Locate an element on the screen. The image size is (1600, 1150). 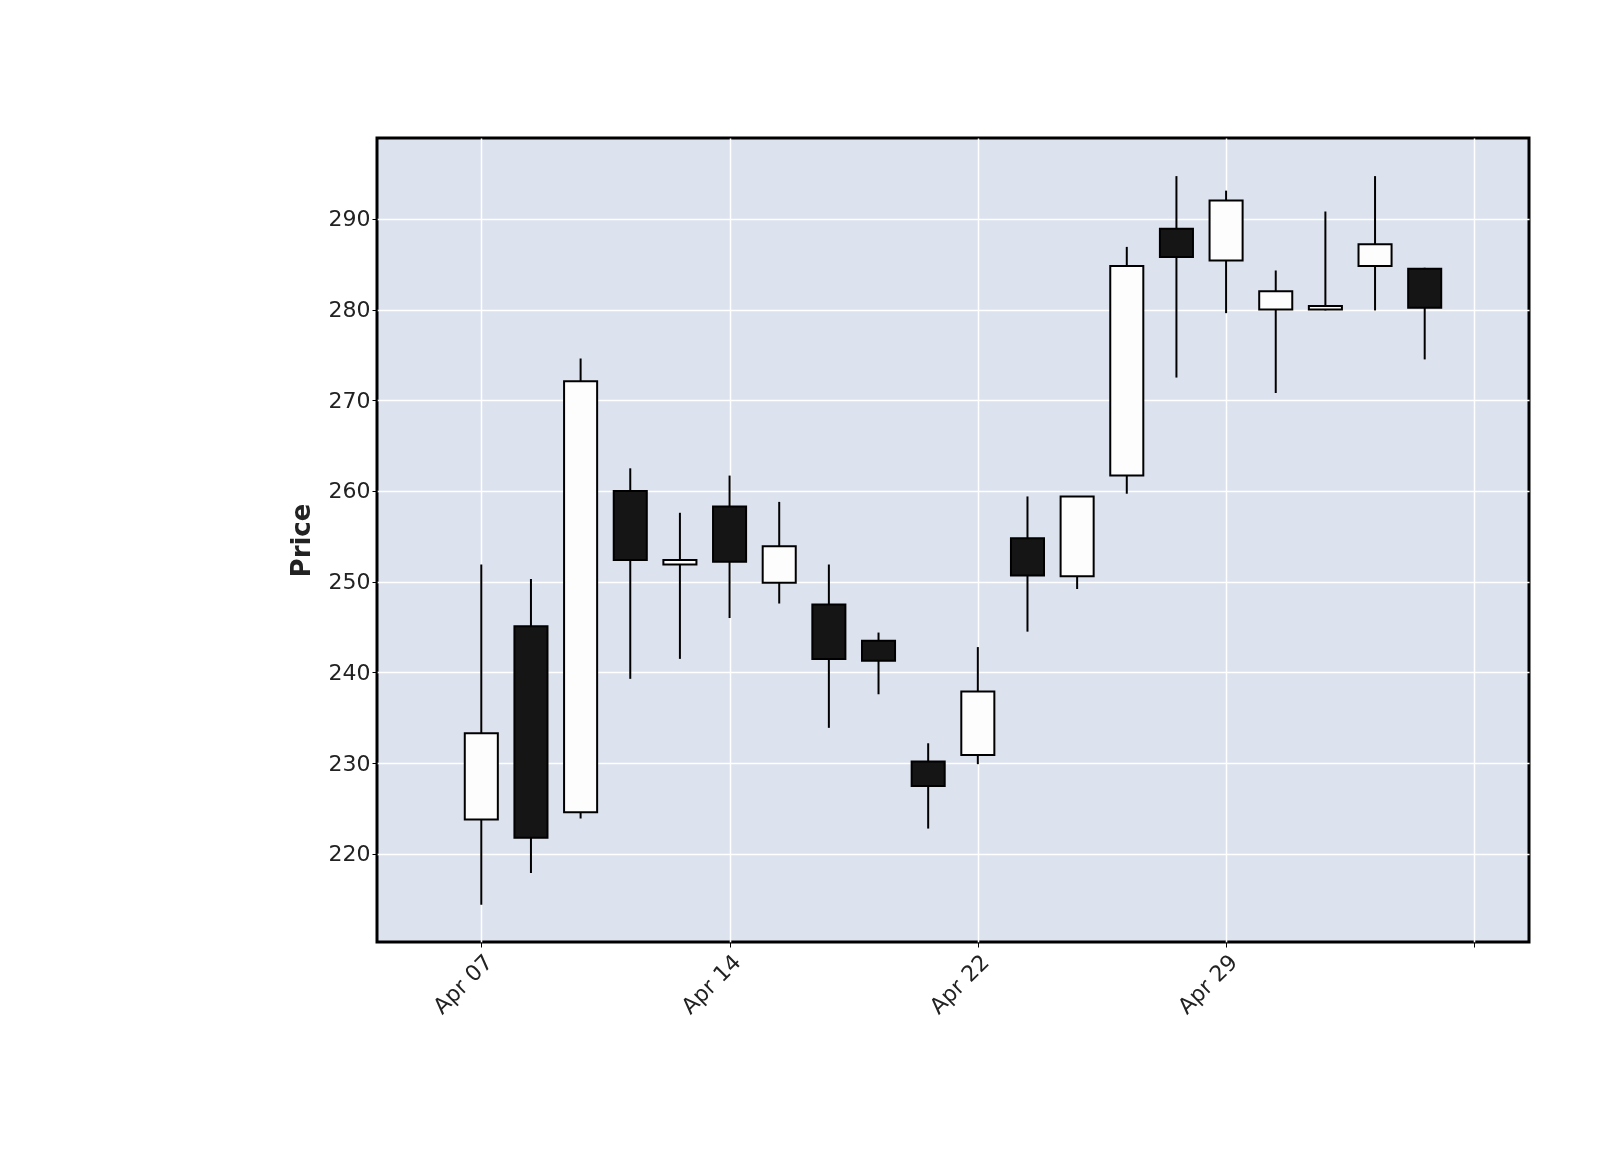
x-tick-label: Apr 14 is located at coordinates (711, 984).